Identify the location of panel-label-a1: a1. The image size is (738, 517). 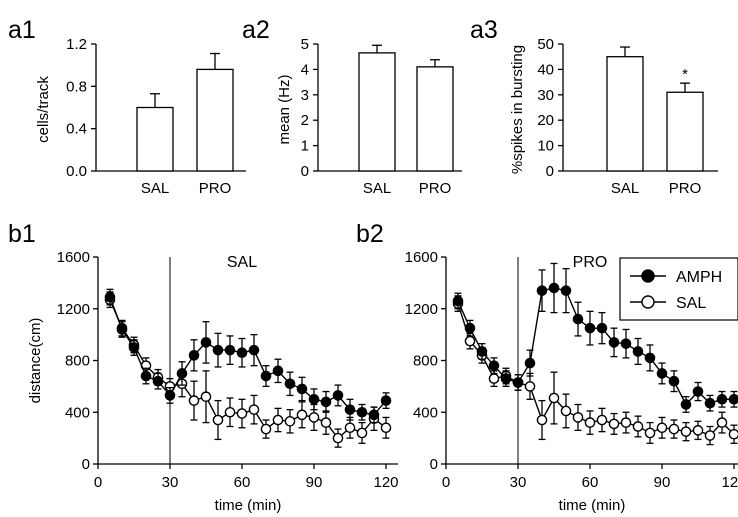
(22, 30).